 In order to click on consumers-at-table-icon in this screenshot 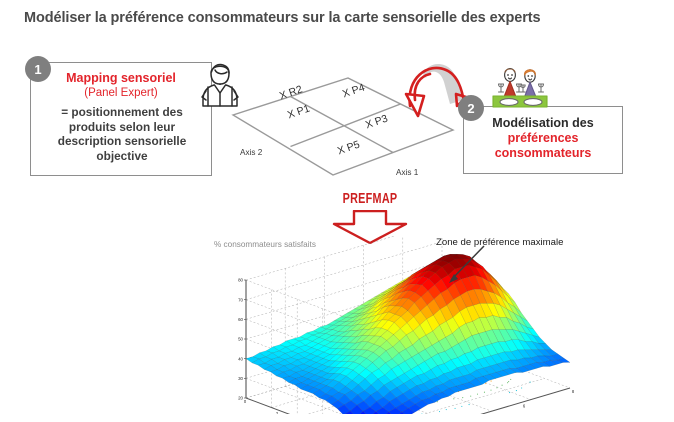, I will do `click(520, 88)`.